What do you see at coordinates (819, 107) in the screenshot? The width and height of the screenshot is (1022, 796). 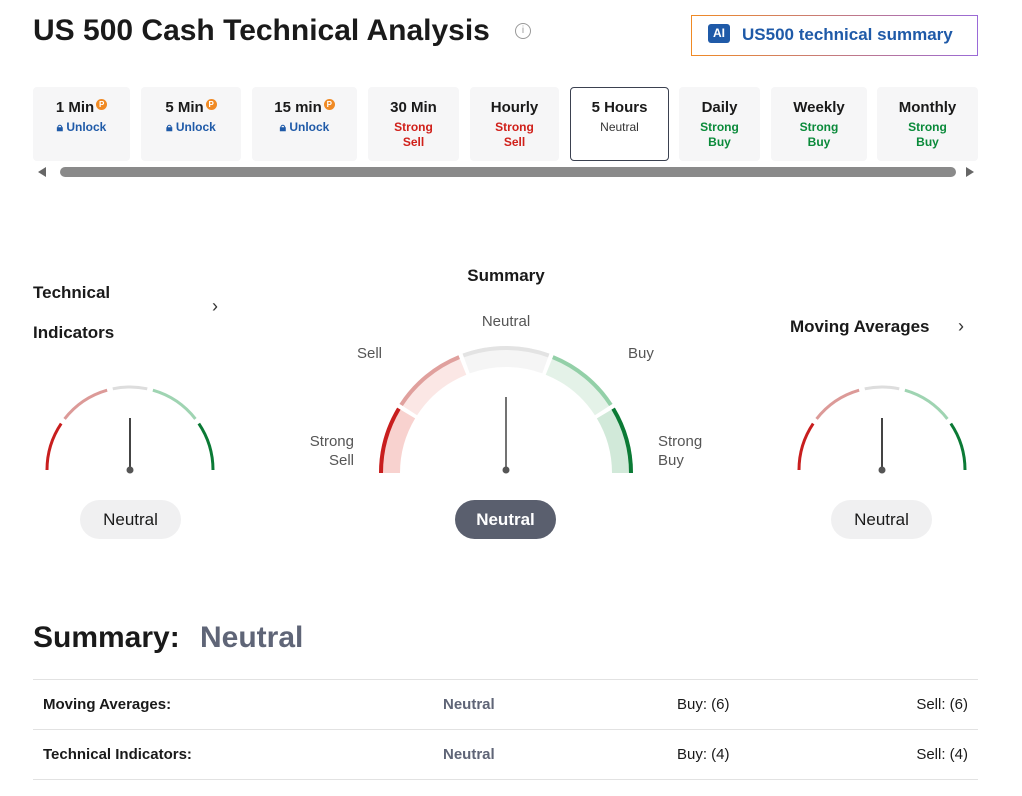 I see `tab-label: Weekly` at bounding box center [819, 107].